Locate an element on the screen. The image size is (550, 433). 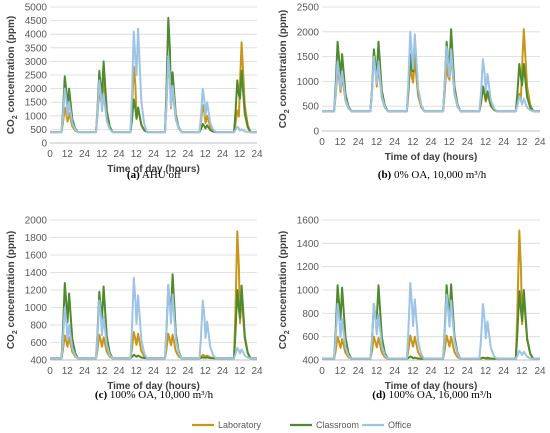
legend-label: Office is located at coordinates (399, 425).